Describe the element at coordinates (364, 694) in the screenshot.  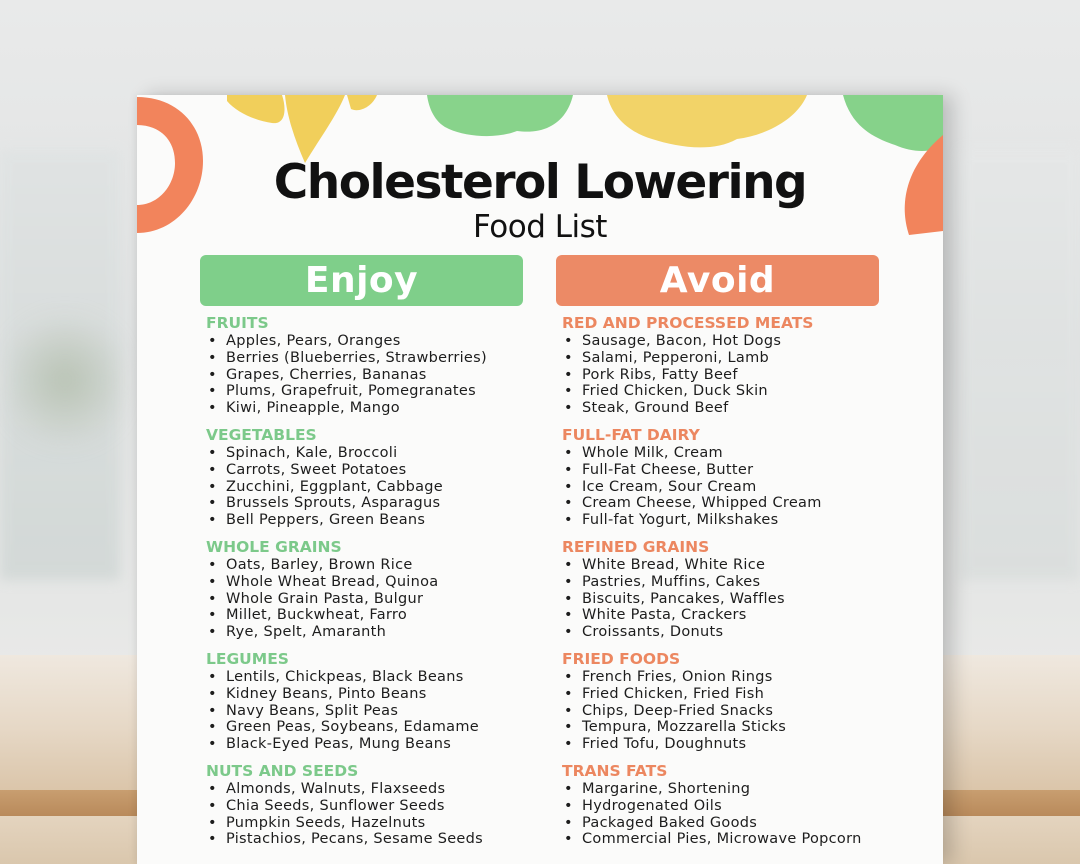
I see `food-list-item: • Kidney Beans, Pinto Beans` at that location.